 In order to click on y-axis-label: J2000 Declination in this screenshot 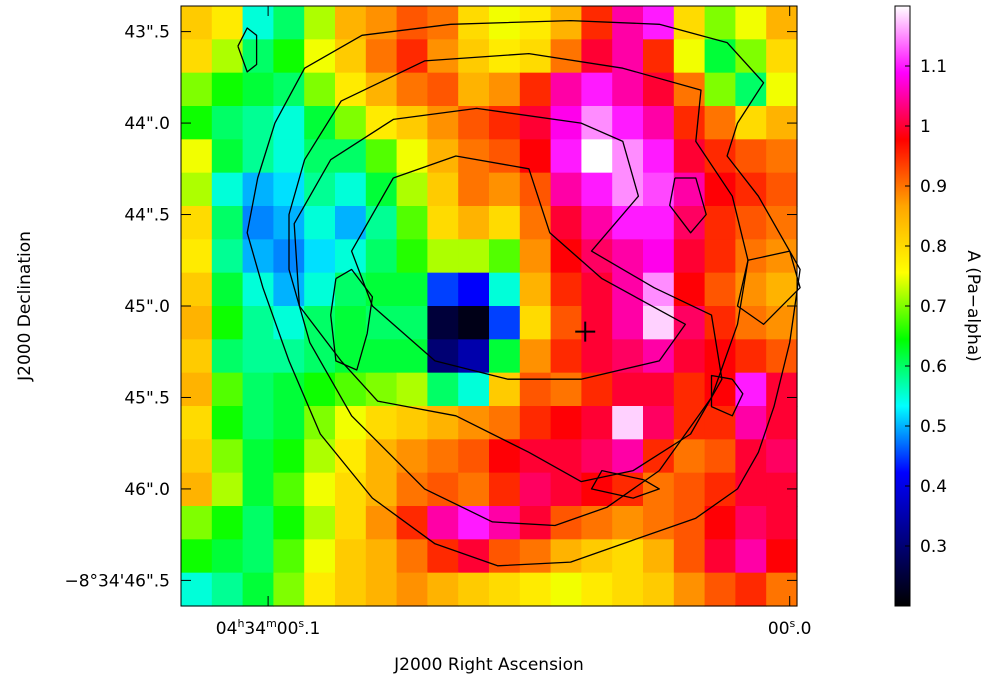, I will do `click(25, 306)`.